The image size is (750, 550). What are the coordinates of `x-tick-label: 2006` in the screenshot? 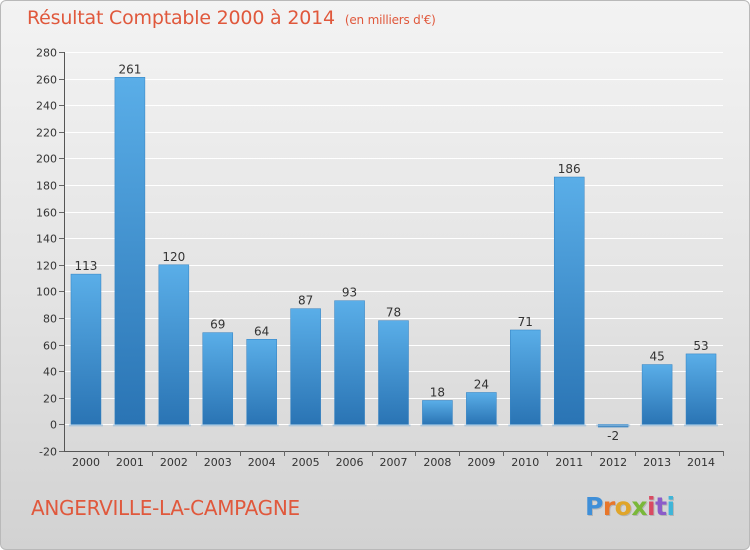 It's located at (350, 462).